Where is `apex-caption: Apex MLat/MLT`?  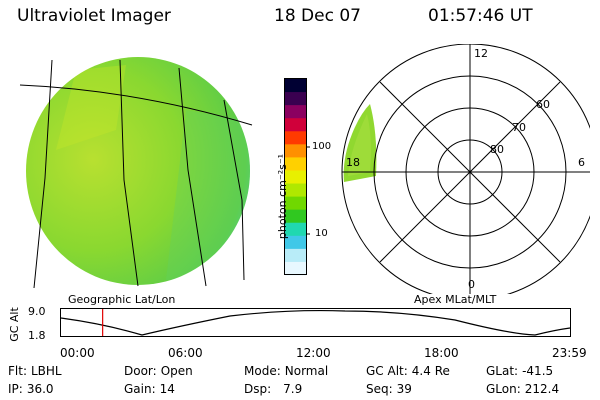 apex-caption: Apex MLat/MLT is located at coordinates (455, 299).